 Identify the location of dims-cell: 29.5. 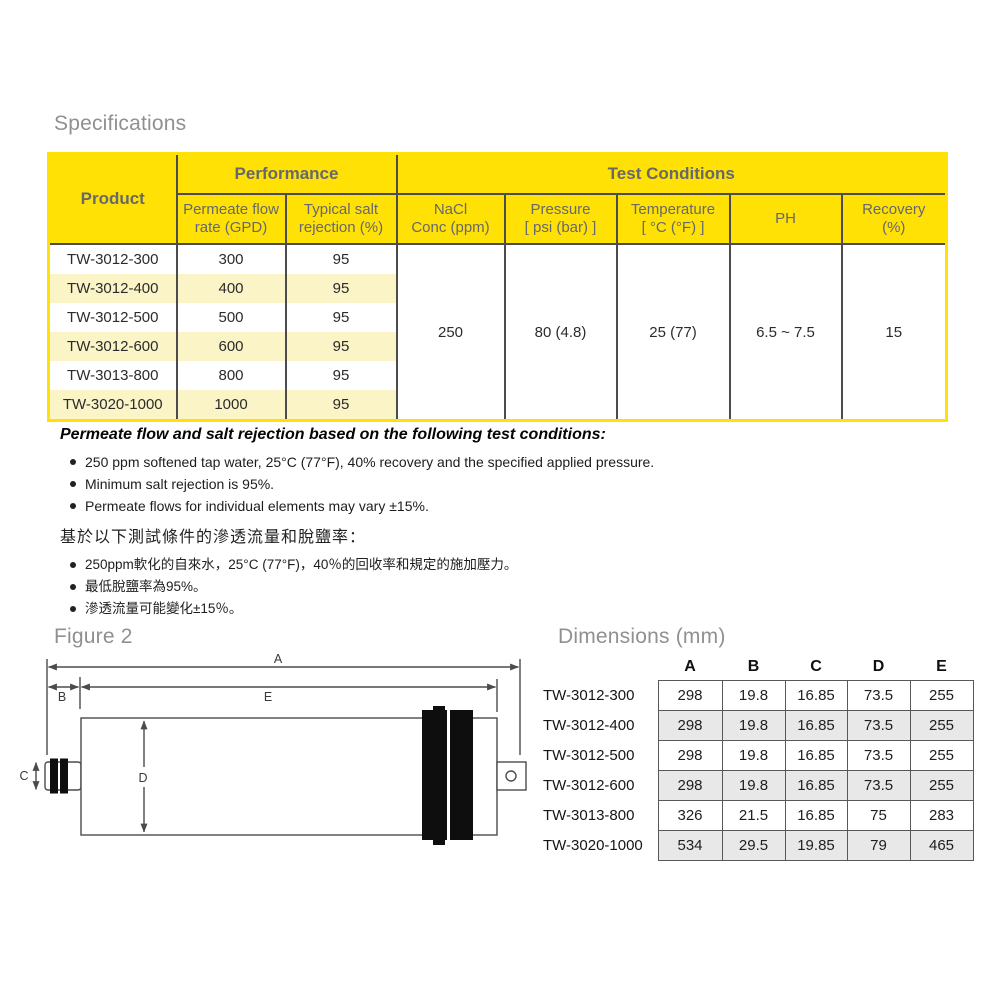
(753, 845).